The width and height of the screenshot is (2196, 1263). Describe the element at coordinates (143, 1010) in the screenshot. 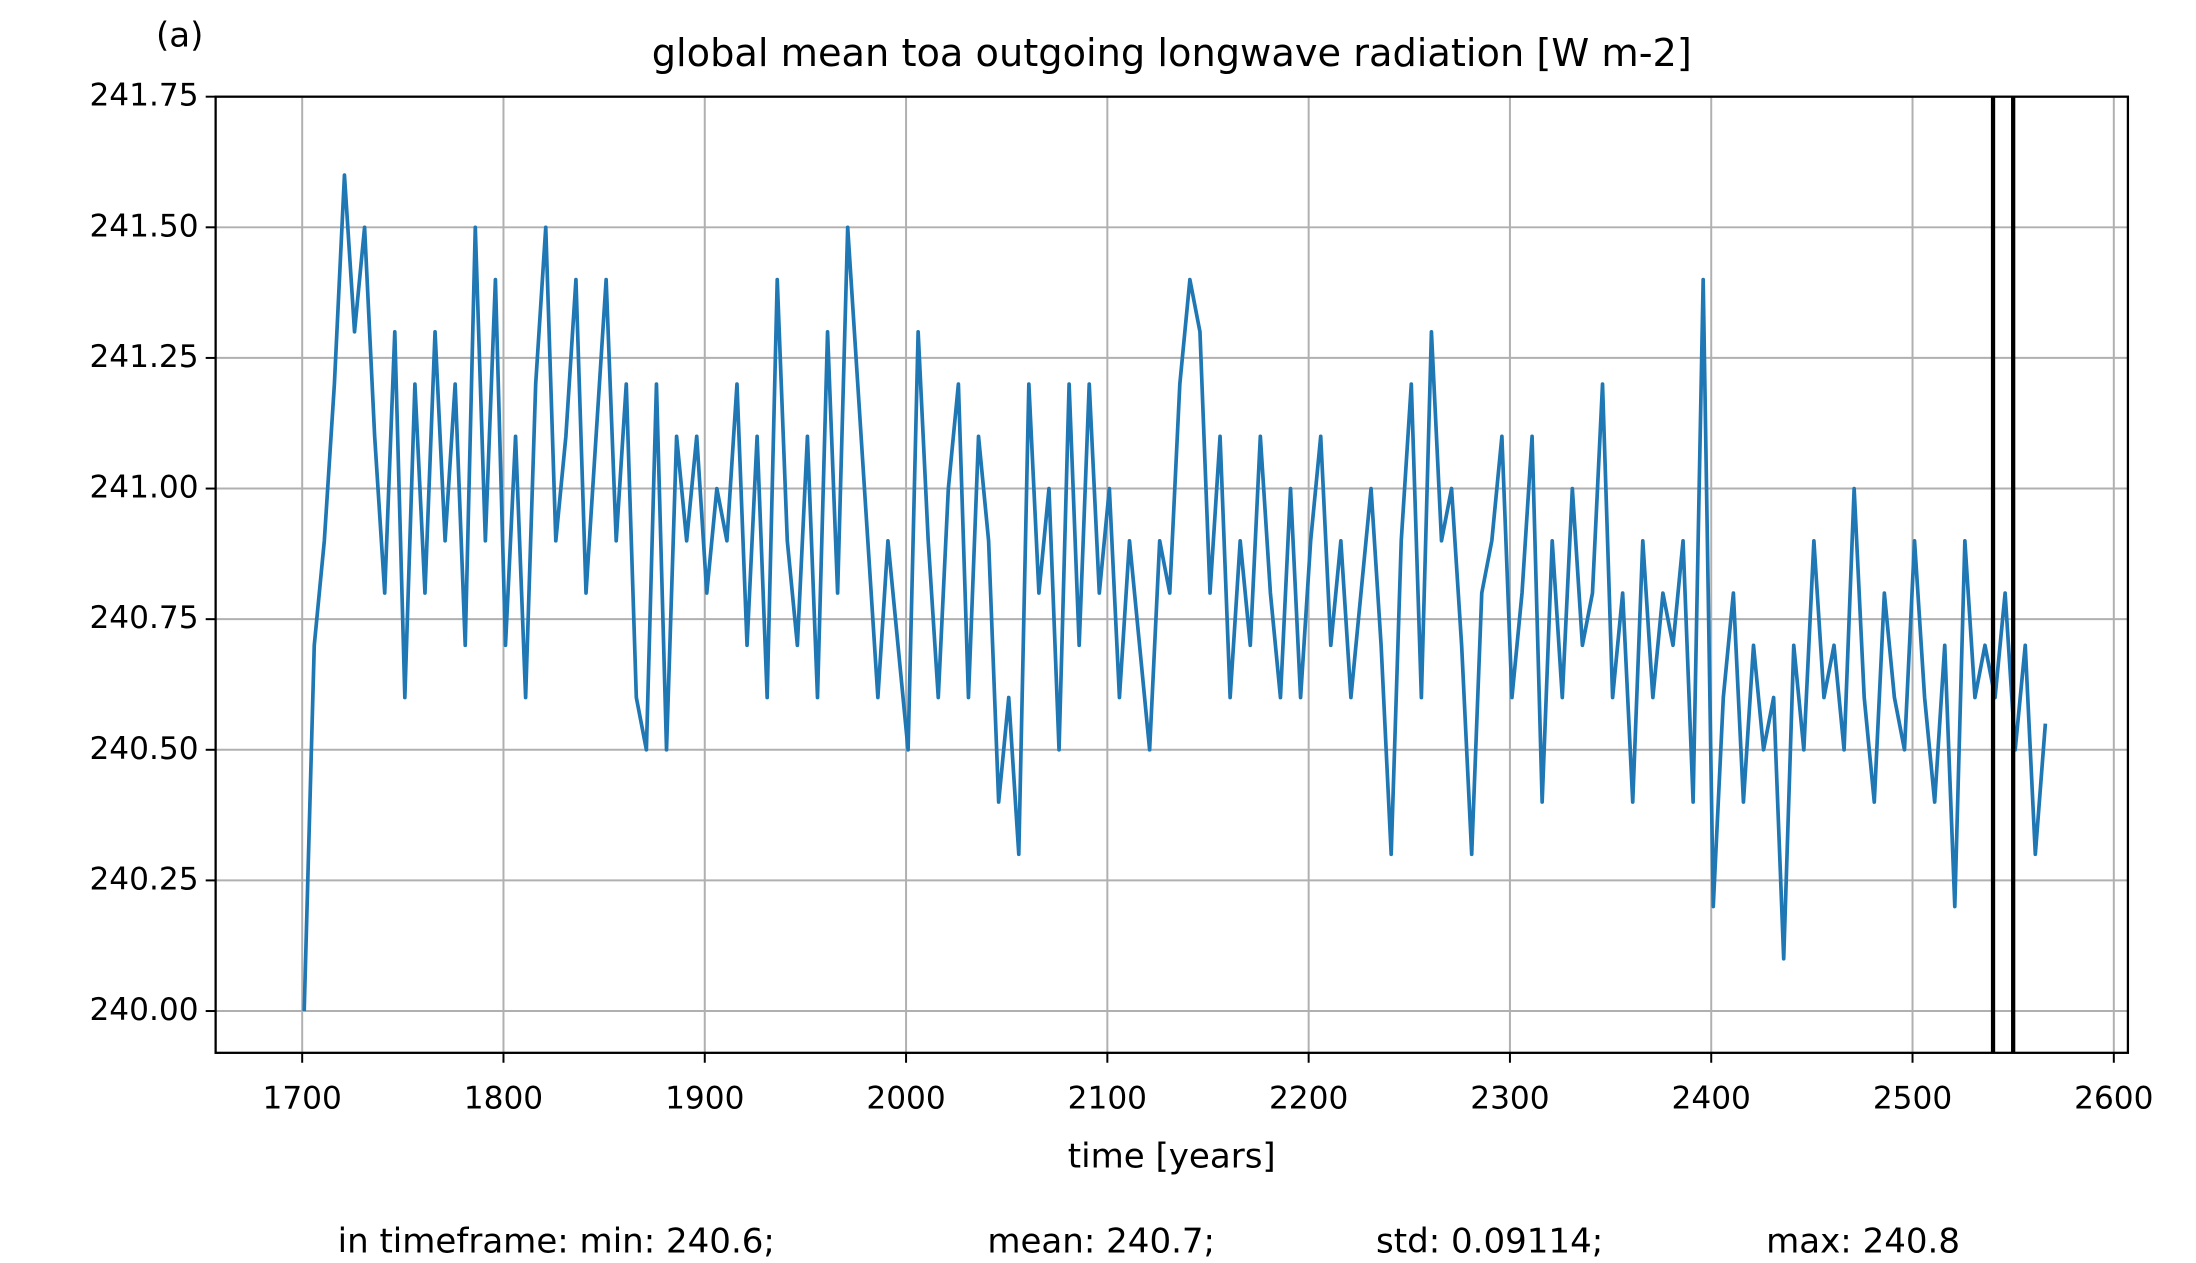

I see `y-tick-label: 240.00` at that location.